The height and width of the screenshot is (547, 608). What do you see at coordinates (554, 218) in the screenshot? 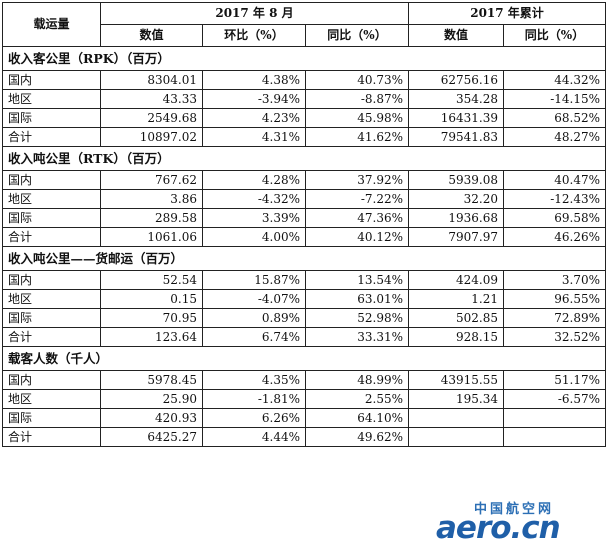
I see `cell-cum-yoy: 69.58%` at bounding box center [554, 218].